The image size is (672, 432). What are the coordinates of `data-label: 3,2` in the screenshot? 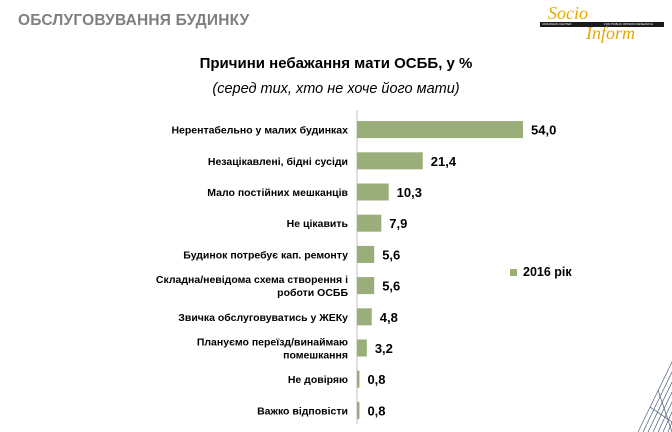 It's located at (384, 348).